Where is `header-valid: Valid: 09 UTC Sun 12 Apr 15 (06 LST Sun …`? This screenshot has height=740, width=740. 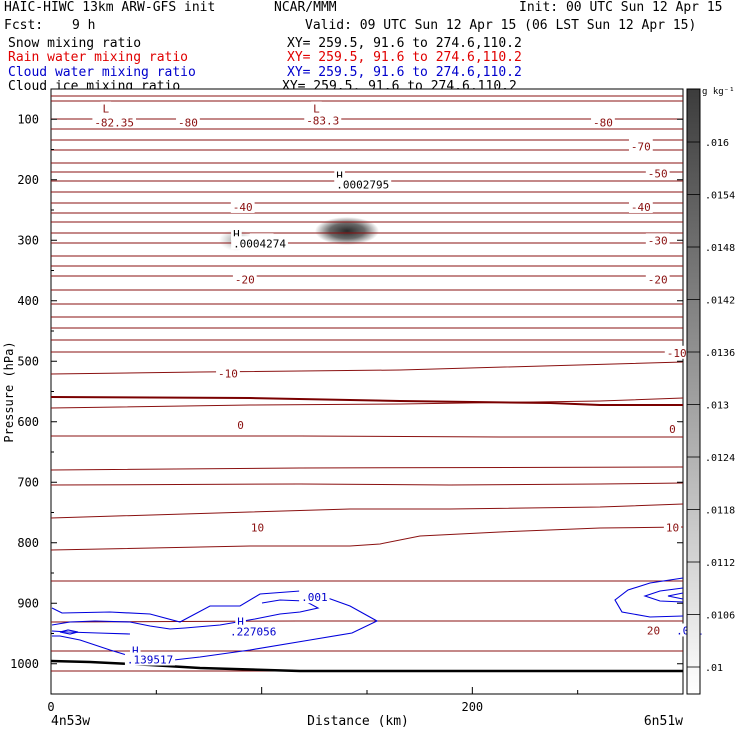
header-valid: Valid: 09 UTC Sun 12 Apr 15 (06 LST Sun … is located at coordinates (501, 25).